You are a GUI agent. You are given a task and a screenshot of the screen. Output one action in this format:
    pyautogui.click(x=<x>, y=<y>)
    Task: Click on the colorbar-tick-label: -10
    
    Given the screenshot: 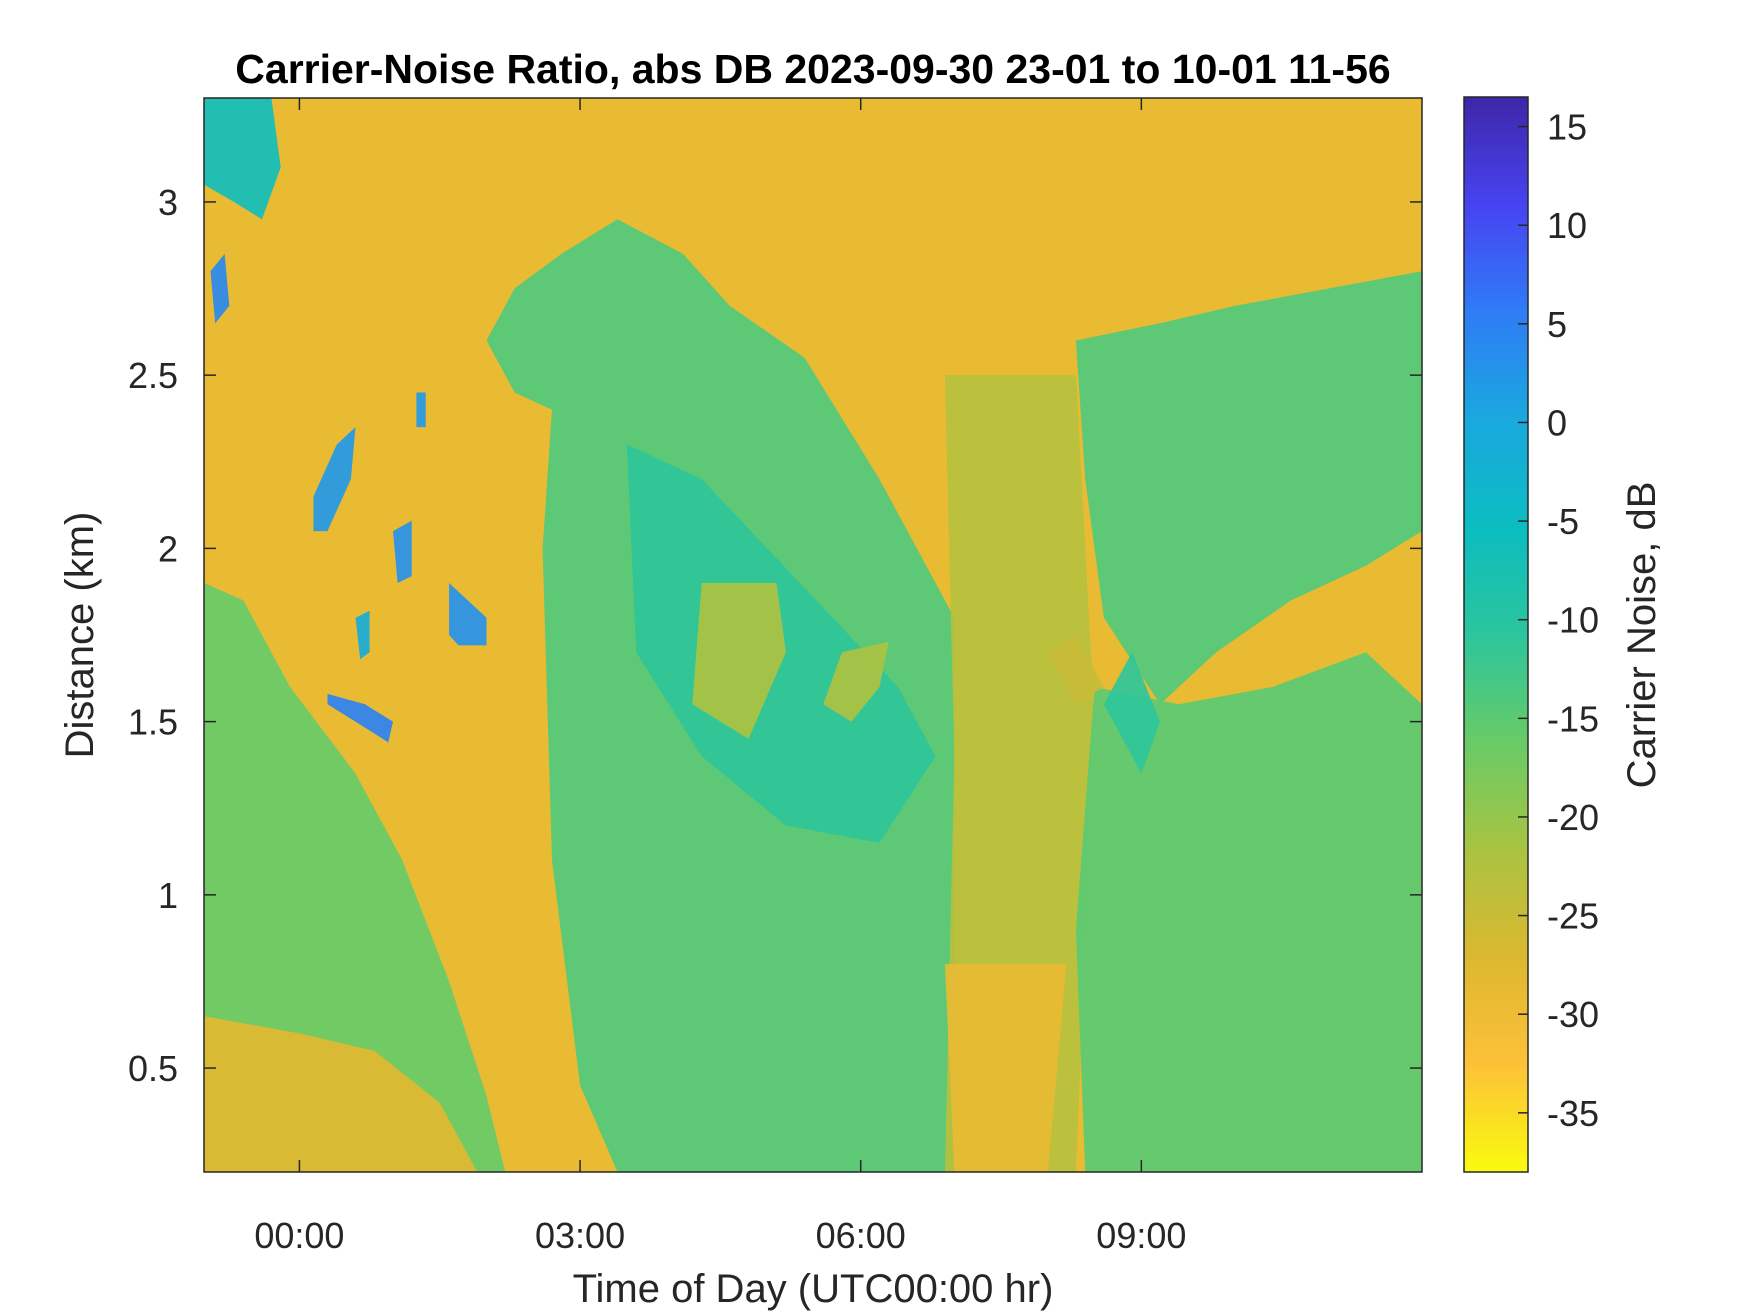 What is the action you would take?
    pyautogui.click(x=1573, y=620)
    